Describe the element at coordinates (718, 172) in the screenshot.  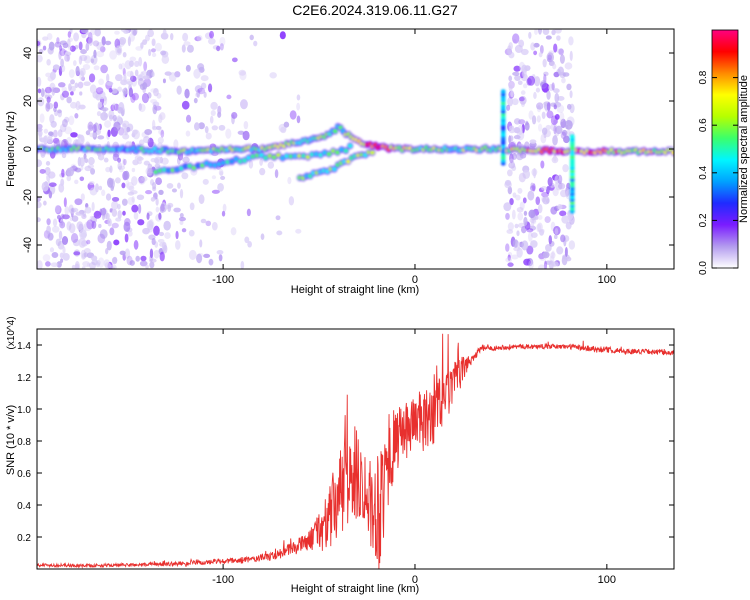
I see `colorbar-ticks: 0.0 0.2 0.4 0.6 0.8` at that location.